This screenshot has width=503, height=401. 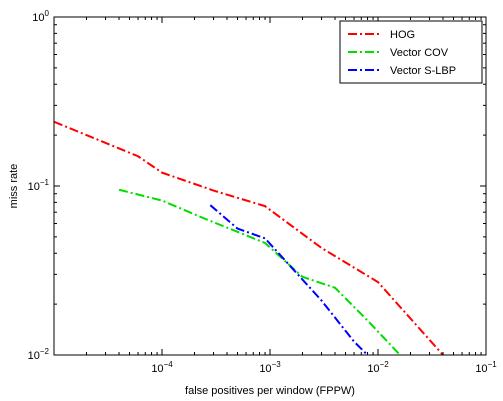 What do you see at coordinates (40, 16) in the screenshot?
I see `y-tick-label: 10⁰` at bounding box center [40, 16].